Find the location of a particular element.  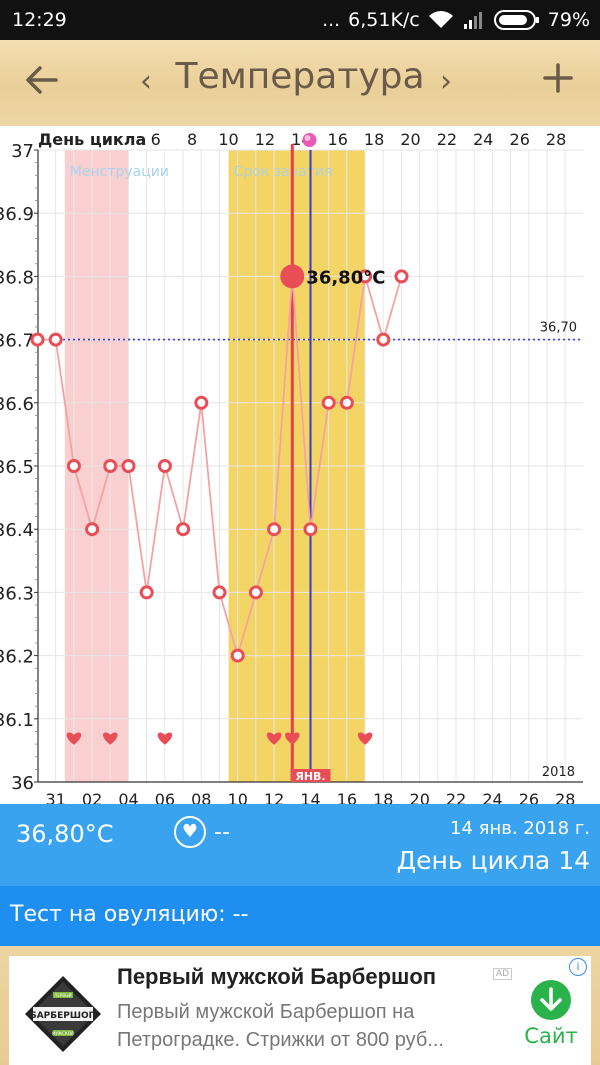

logo-text: БАРБЕРШОП is located at coordinates (63, 1016).